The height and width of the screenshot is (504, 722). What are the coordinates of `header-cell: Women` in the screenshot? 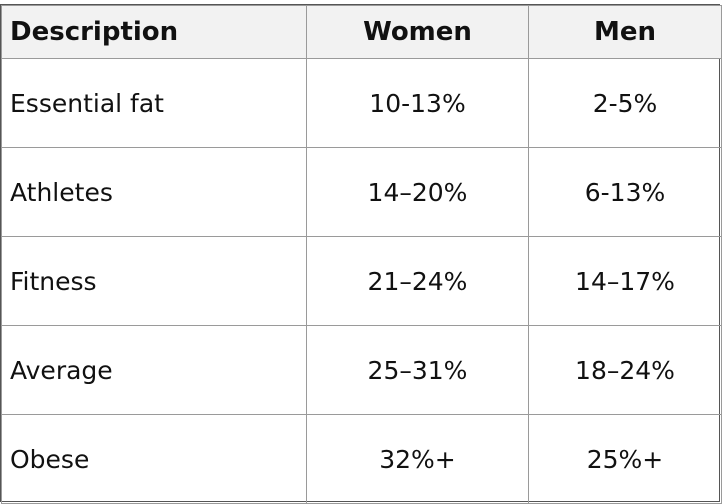 It's located at (417, 32).